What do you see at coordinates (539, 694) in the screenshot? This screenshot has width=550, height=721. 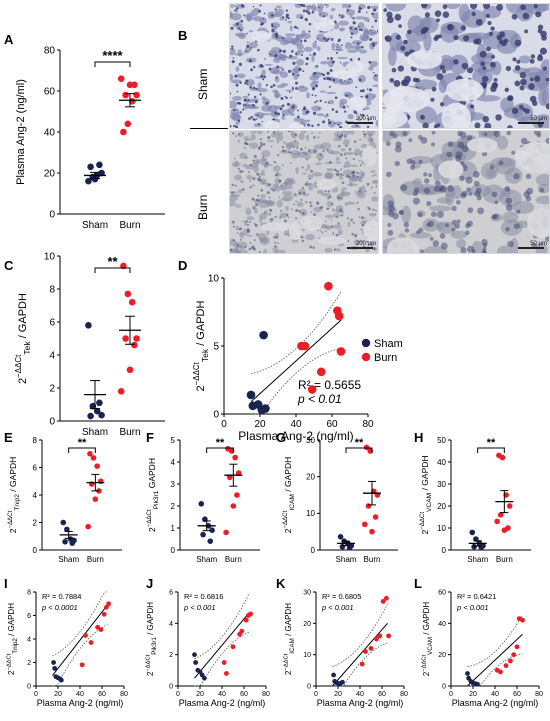 I see `x-tick-label-l: 80` at bounding box center [539, 694].